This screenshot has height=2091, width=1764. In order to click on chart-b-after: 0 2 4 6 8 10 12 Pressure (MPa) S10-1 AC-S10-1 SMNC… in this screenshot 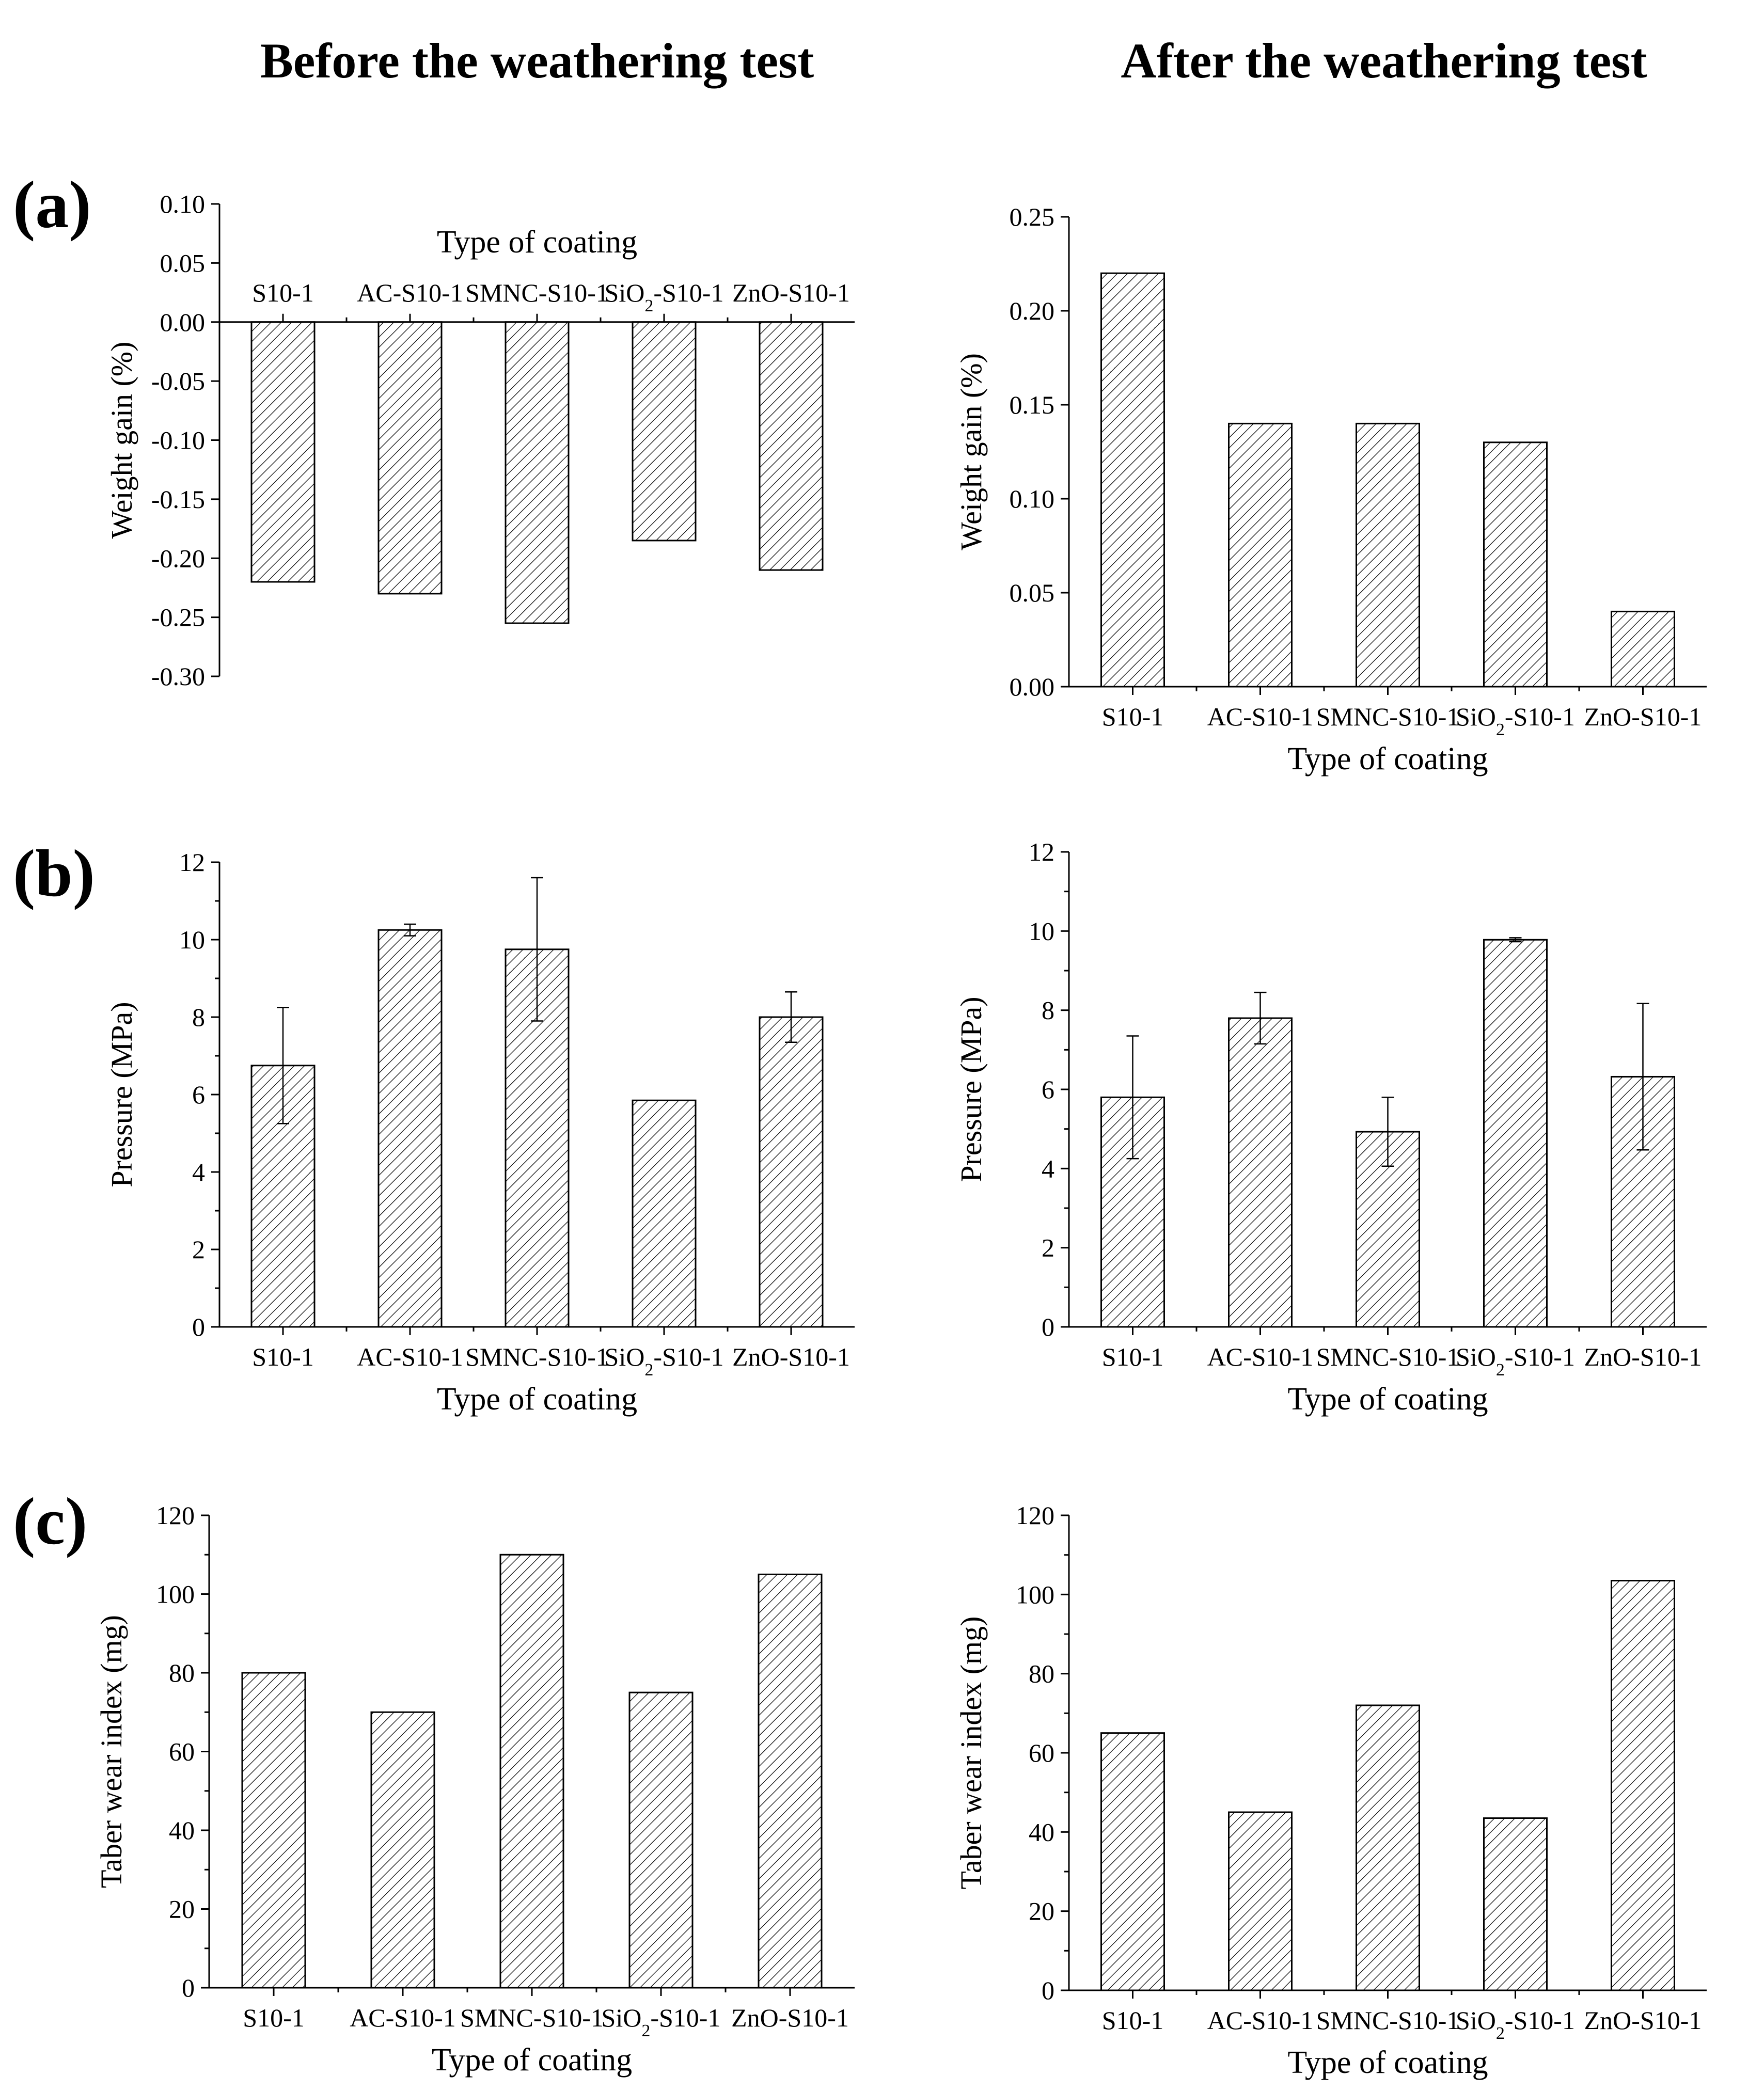, I will do `click(1330, 1127)`.